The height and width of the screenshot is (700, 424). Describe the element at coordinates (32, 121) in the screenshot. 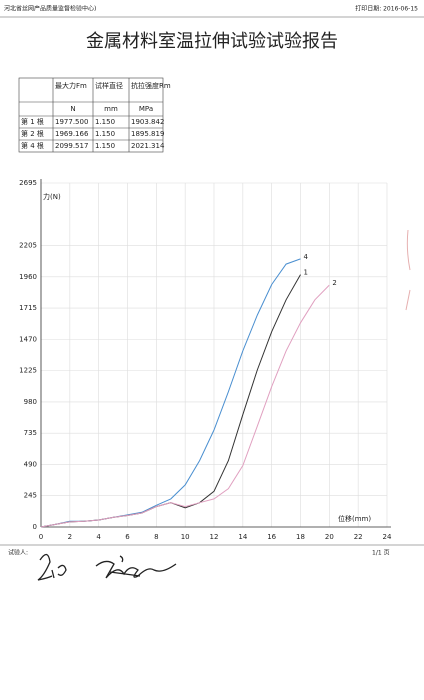

I see `table-cell: 第 1 根` at that location.